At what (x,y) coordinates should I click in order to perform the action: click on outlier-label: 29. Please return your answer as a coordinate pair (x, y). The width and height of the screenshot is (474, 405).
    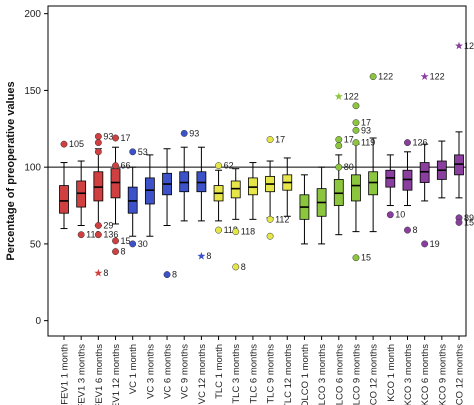
    Looking at the image, I should click on (108, 225).